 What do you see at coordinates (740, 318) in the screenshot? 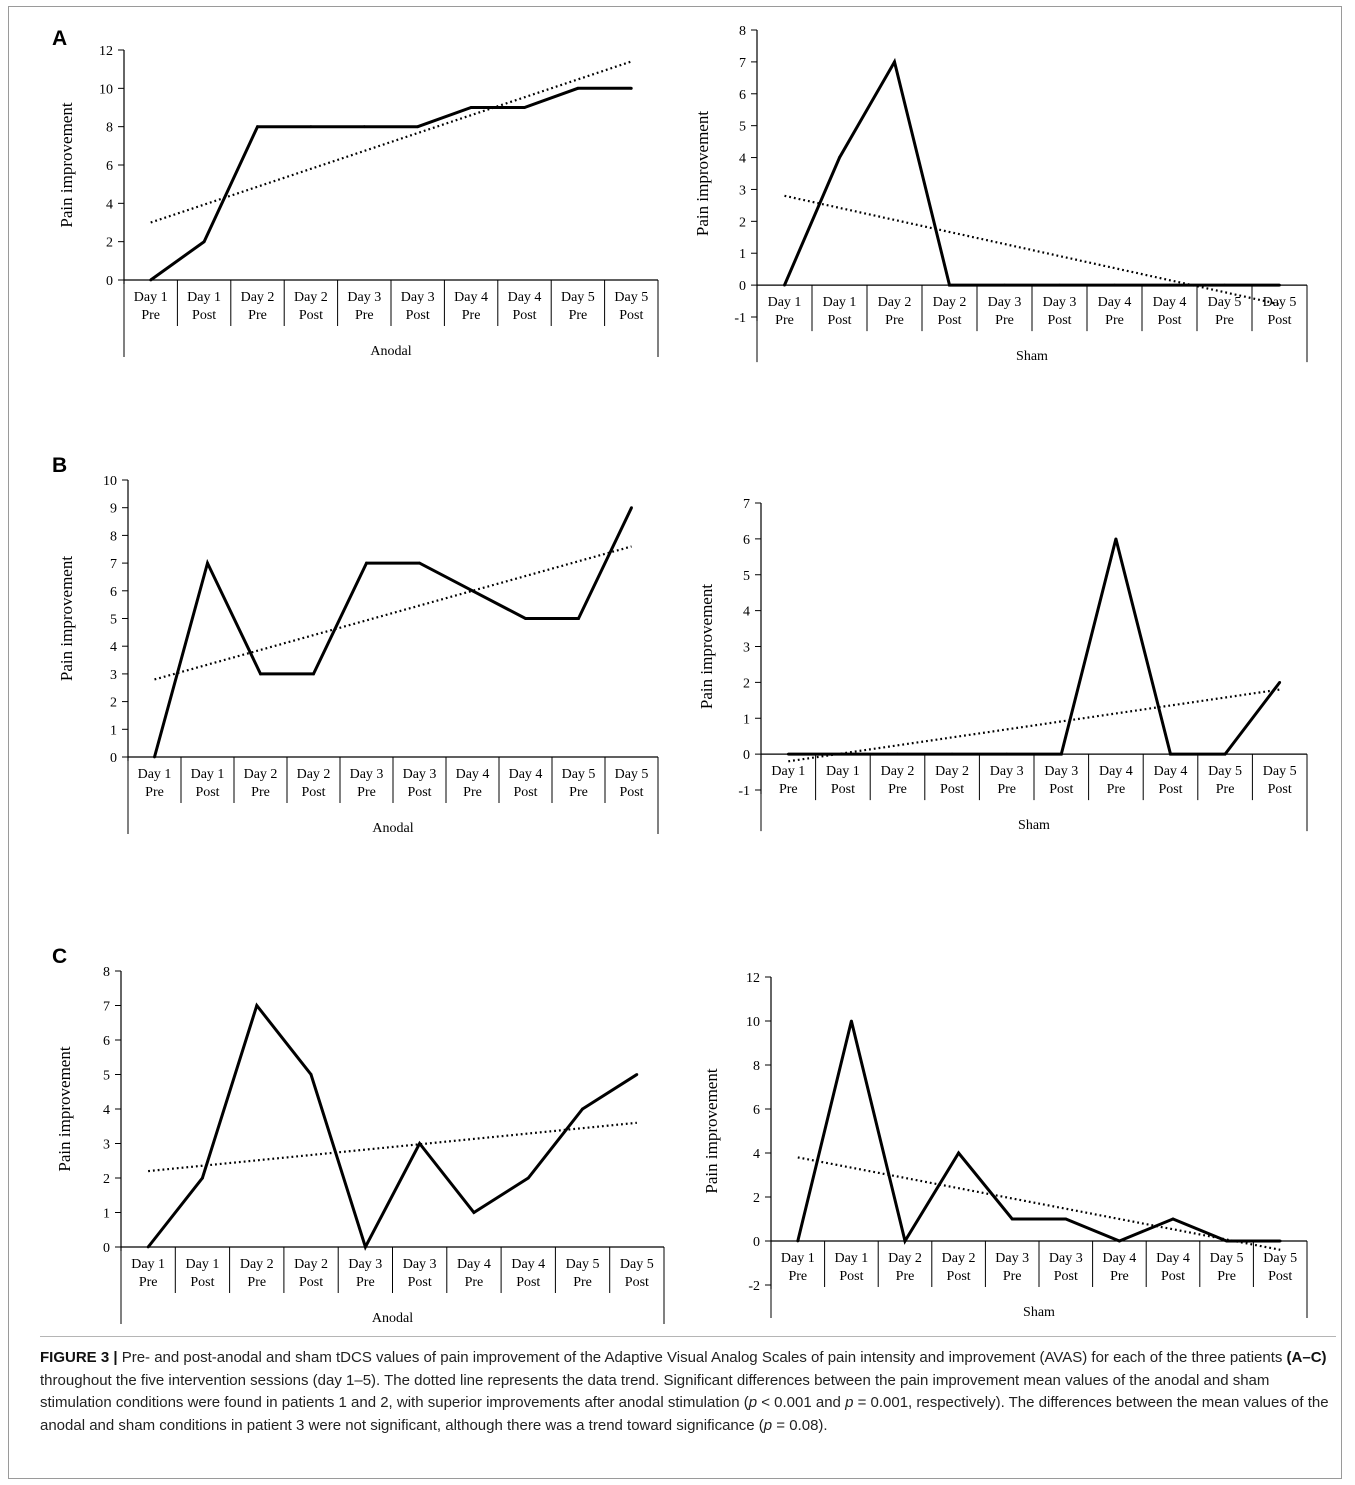
I see `y-tick-label: -1` at bounding box center [740, 318].